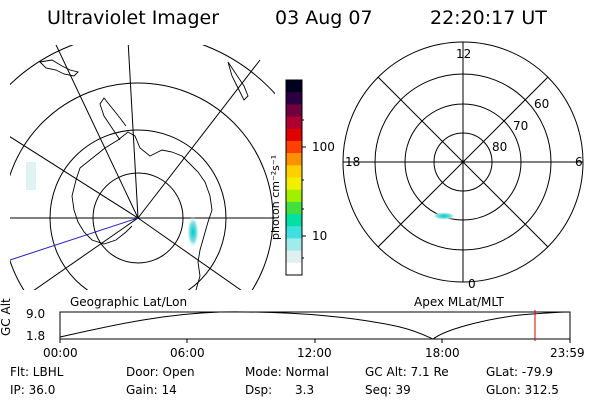 The width and height of the screenshot is (600, 400). Describe the element at coordinates (275, 197) in the screenshot. I see `colorbar-unit: photon cm⁻²s⁻¹` at that location.